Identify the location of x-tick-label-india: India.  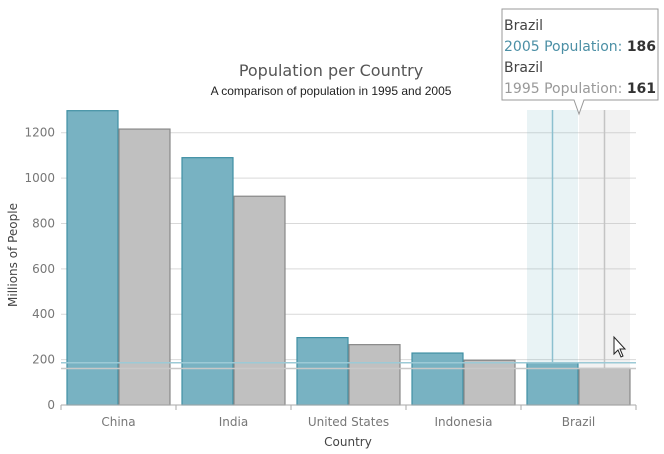
(233, 422).